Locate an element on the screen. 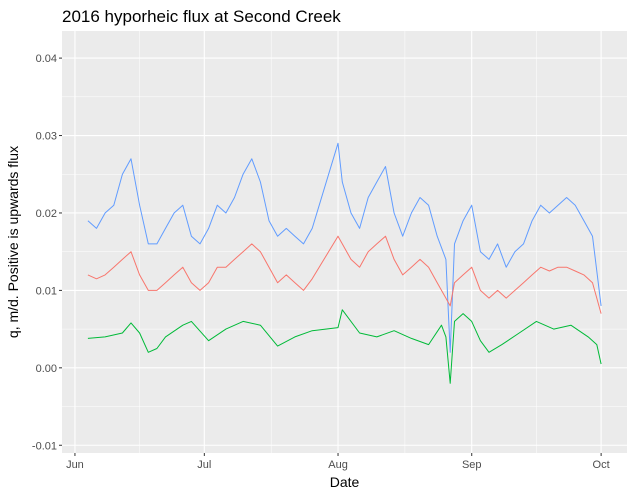 This screenshot has width=635, height=494. y-tick-label: 0.04 is located at coordinates (46, 59).